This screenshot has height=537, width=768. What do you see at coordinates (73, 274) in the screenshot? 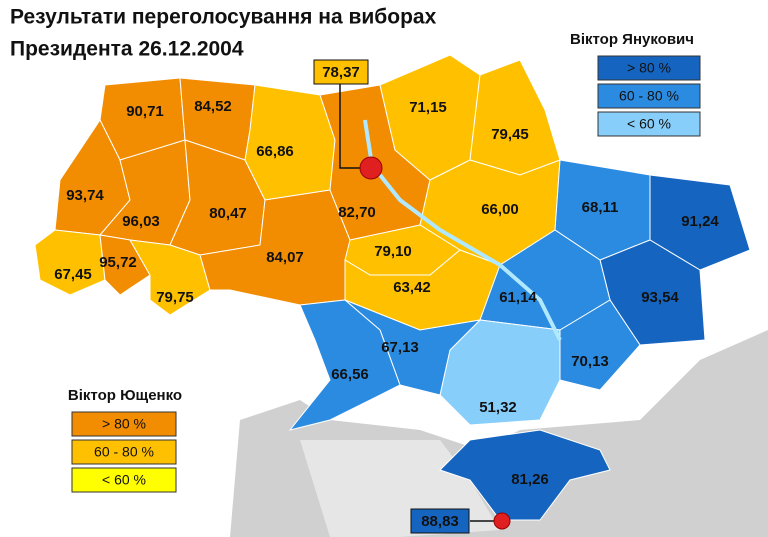
I see `region-label: 67,45` at bounding box center [73, 274].